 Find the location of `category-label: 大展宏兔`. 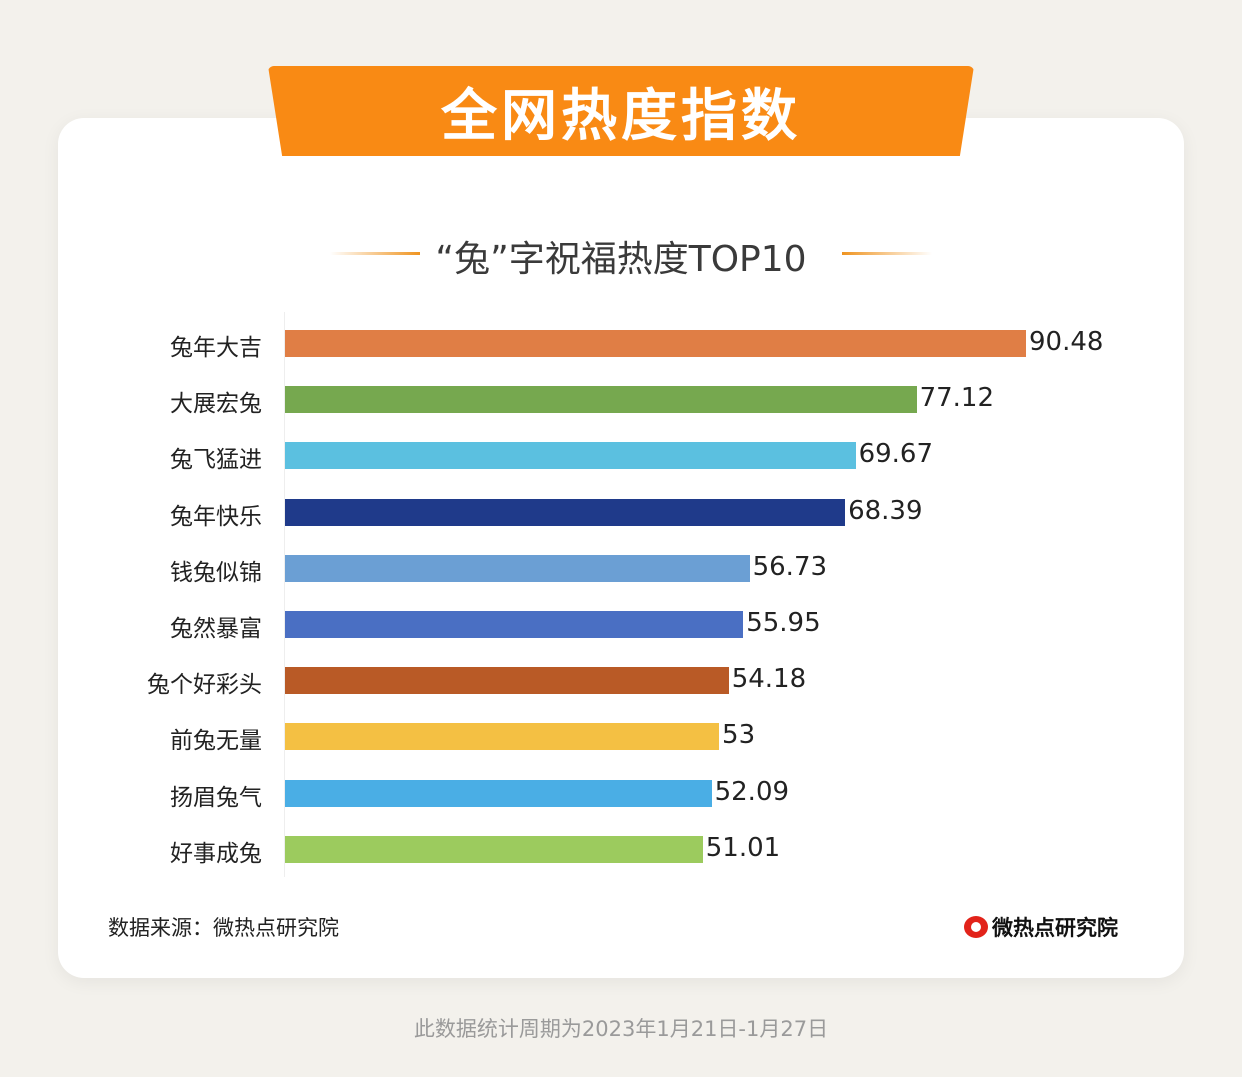

category-label: 大展宏兔 is located at coordinates (216, 404).